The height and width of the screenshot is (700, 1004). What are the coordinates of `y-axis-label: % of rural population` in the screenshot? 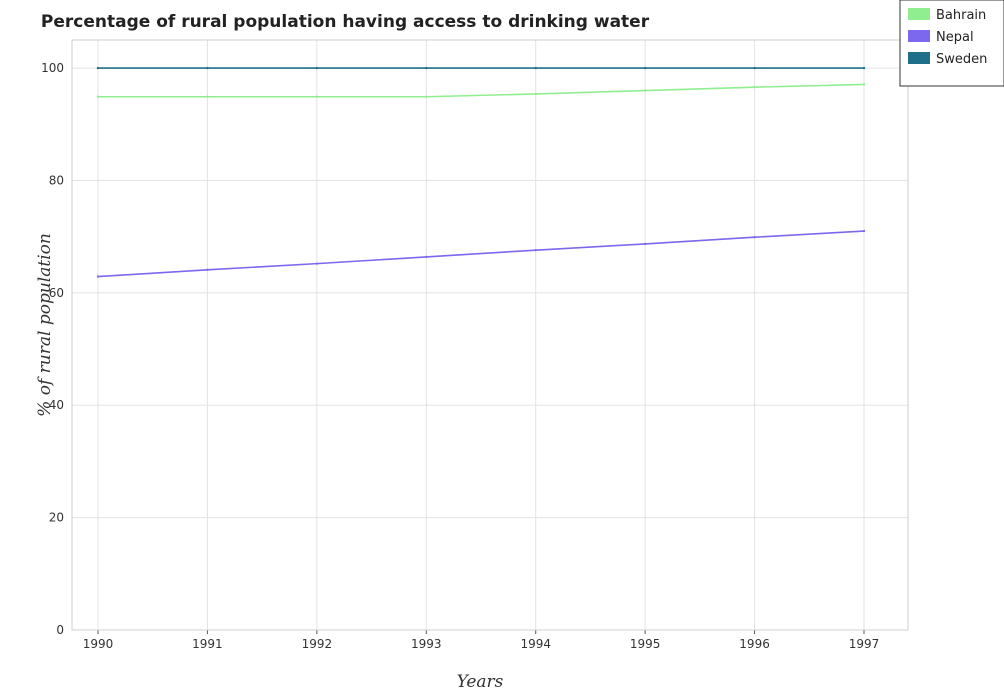 It's located at (45, 325).